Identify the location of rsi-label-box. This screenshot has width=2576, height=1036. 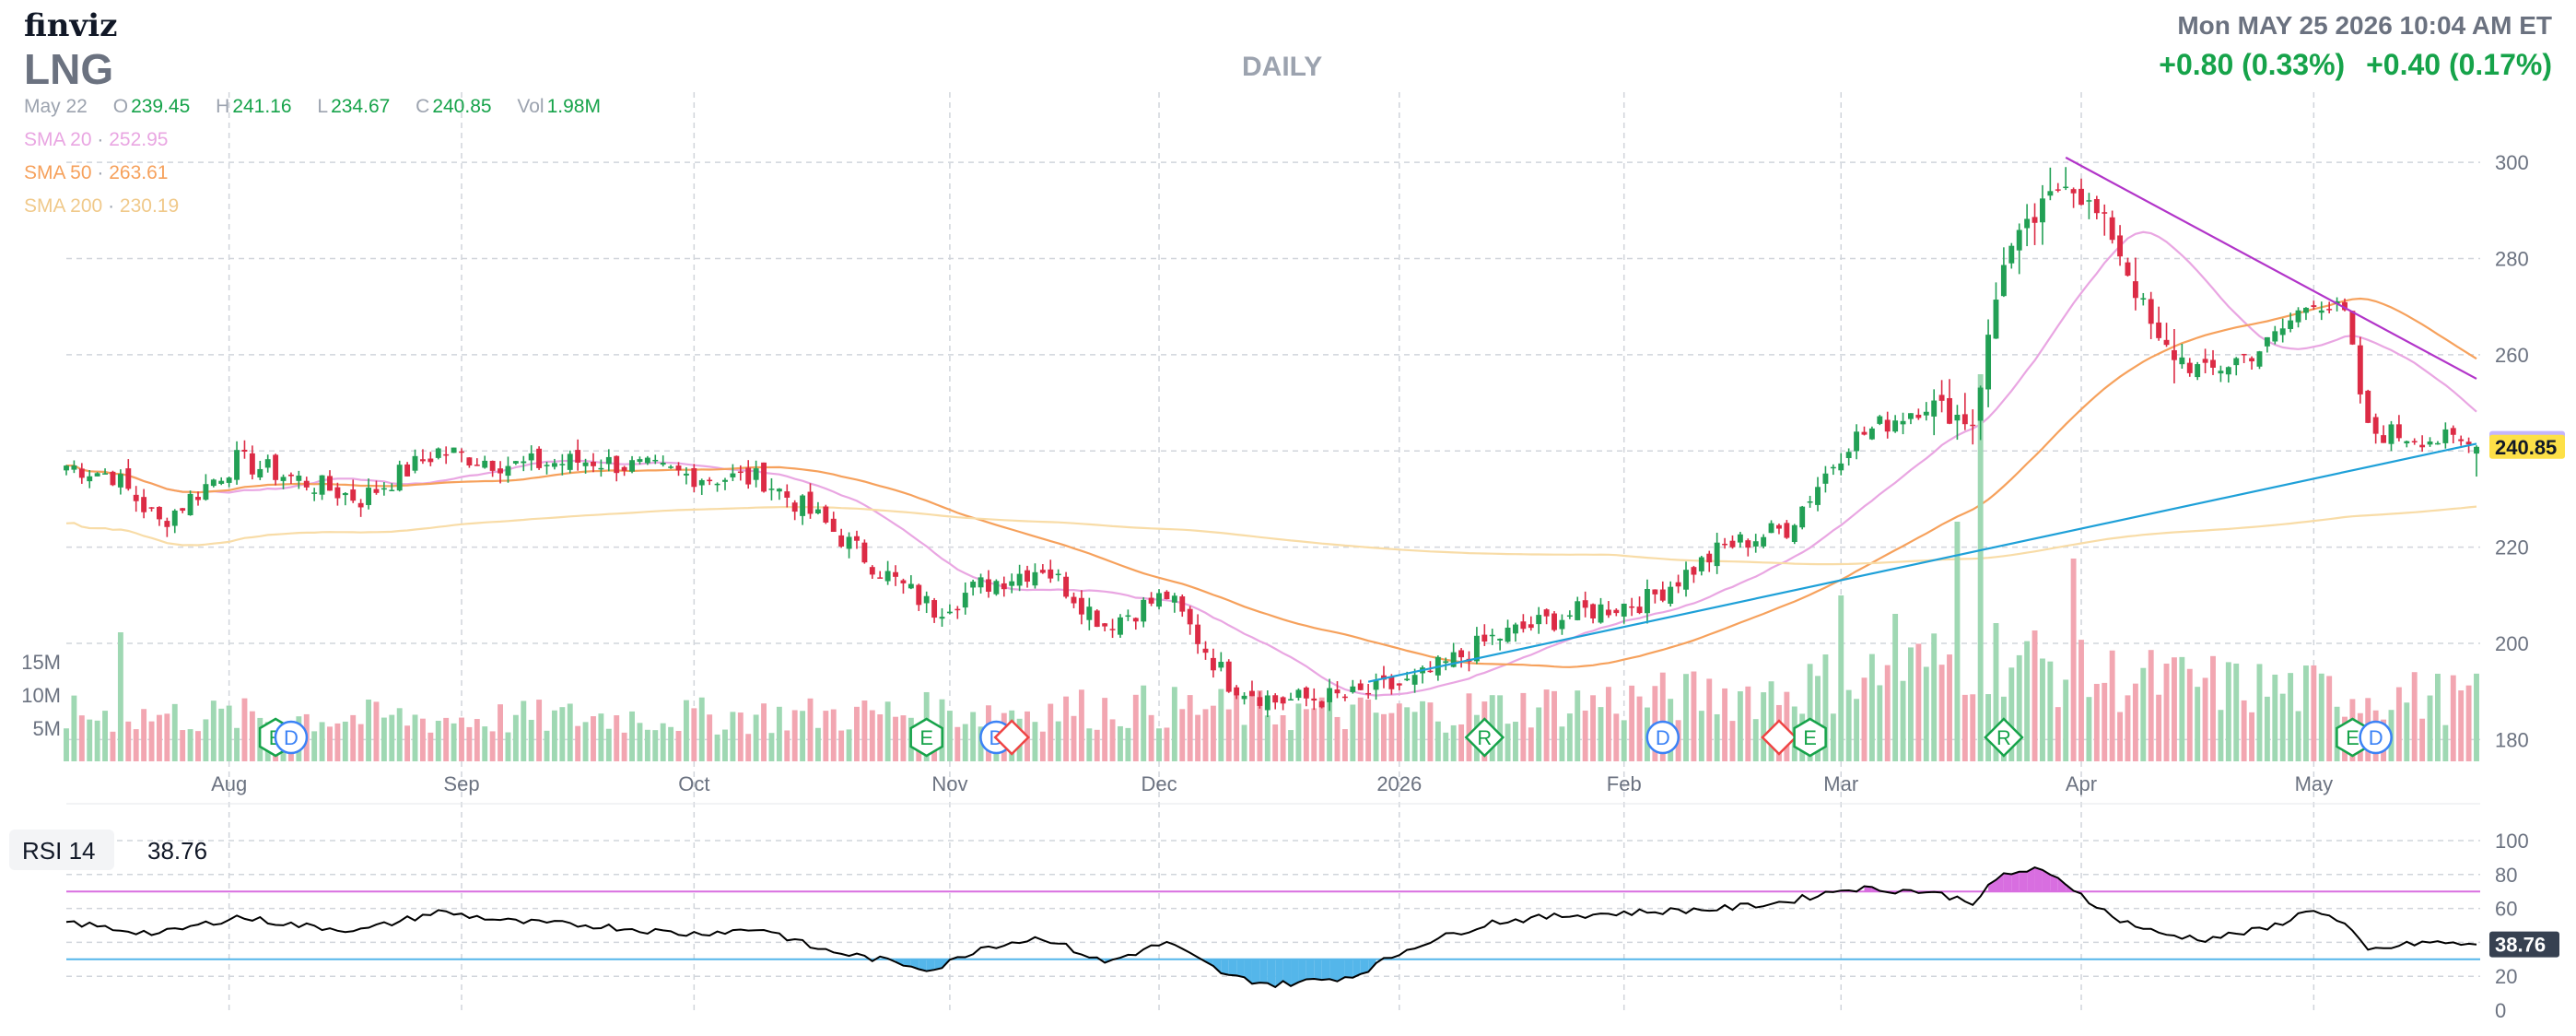
(61, 850).